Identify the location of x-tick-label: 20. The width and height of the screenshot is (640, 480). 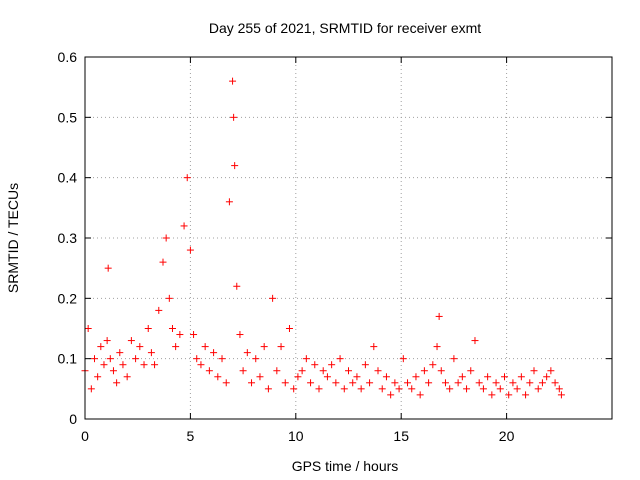
(507, 436).